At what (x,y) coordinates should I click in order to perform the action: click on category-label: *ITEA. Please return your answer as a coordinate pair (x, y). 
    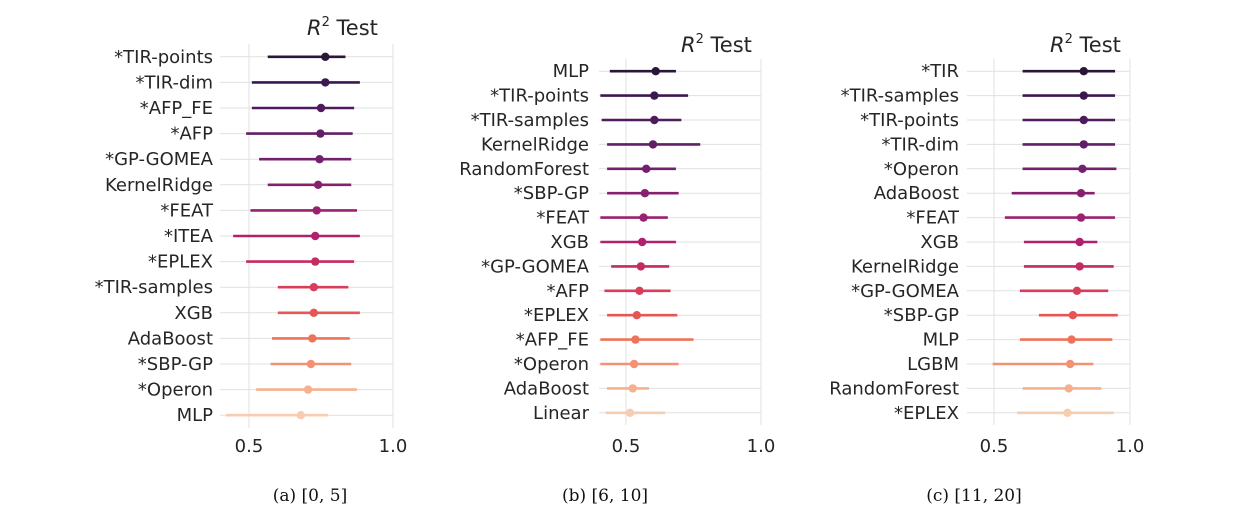
    Looking at the image, I should click on (189, 236).